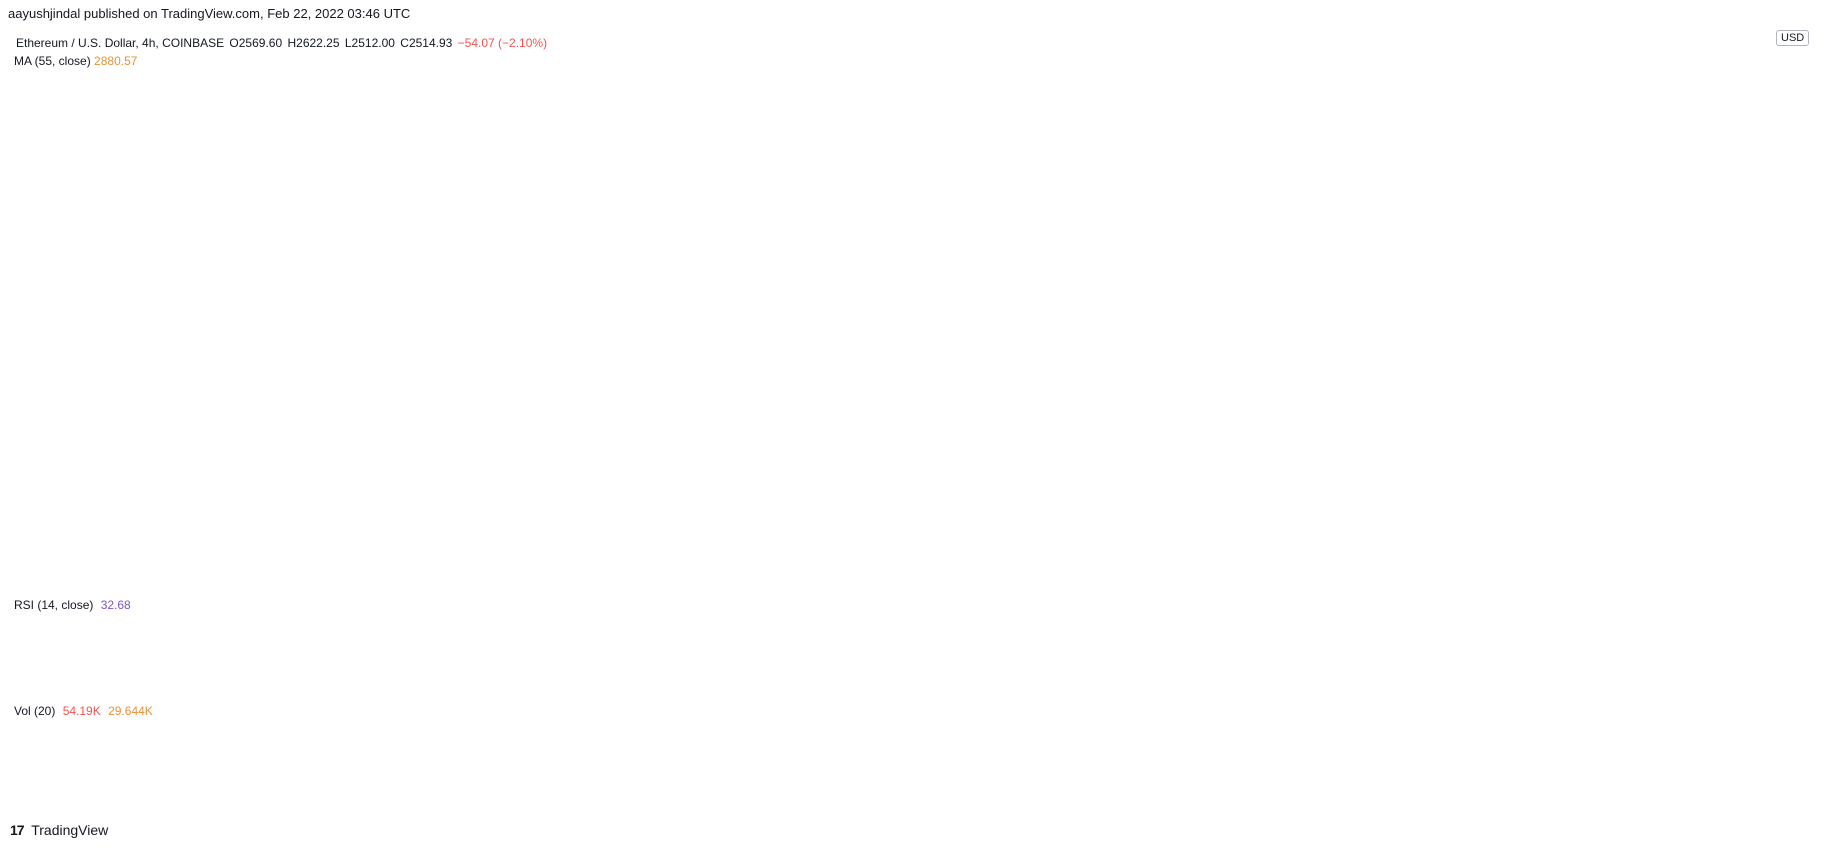  I want to click on x-tick-label: 21, so click(1378, 812).